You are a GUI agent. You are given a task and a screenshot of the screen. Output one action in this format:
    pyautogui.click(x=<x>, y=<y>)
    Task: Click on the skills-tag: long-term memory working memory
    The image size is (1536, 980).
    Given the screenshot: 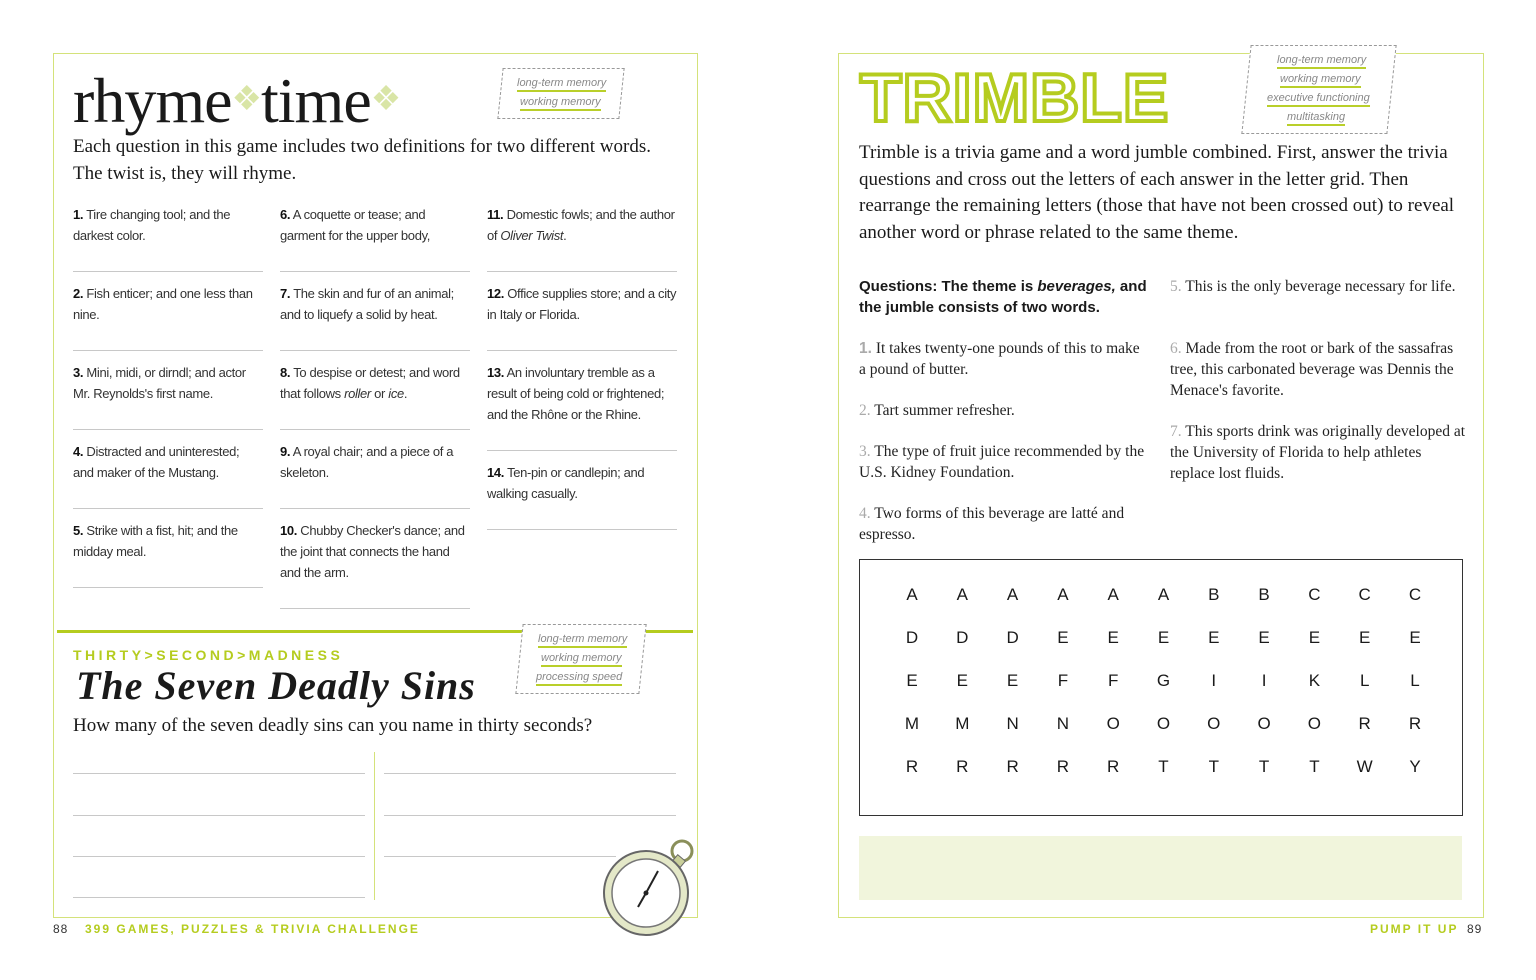 What is the action you would take?
    pyautogui.click(x=561, y=93)
    